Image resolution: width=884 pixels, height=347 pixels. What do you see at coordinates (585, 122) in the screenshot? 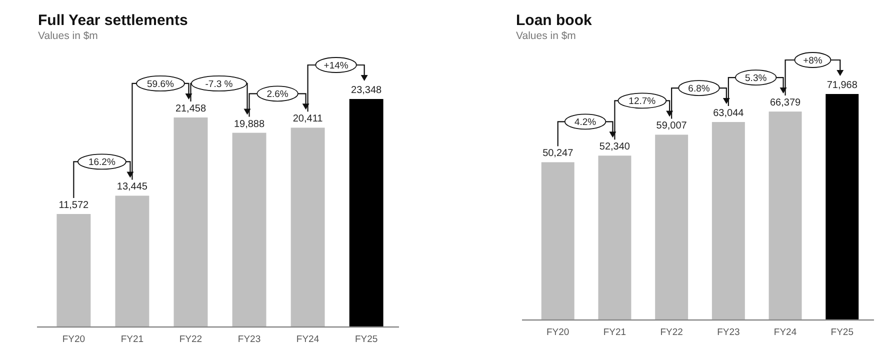
I see `annotation: 4.2%` at bounding box center [585, 122].